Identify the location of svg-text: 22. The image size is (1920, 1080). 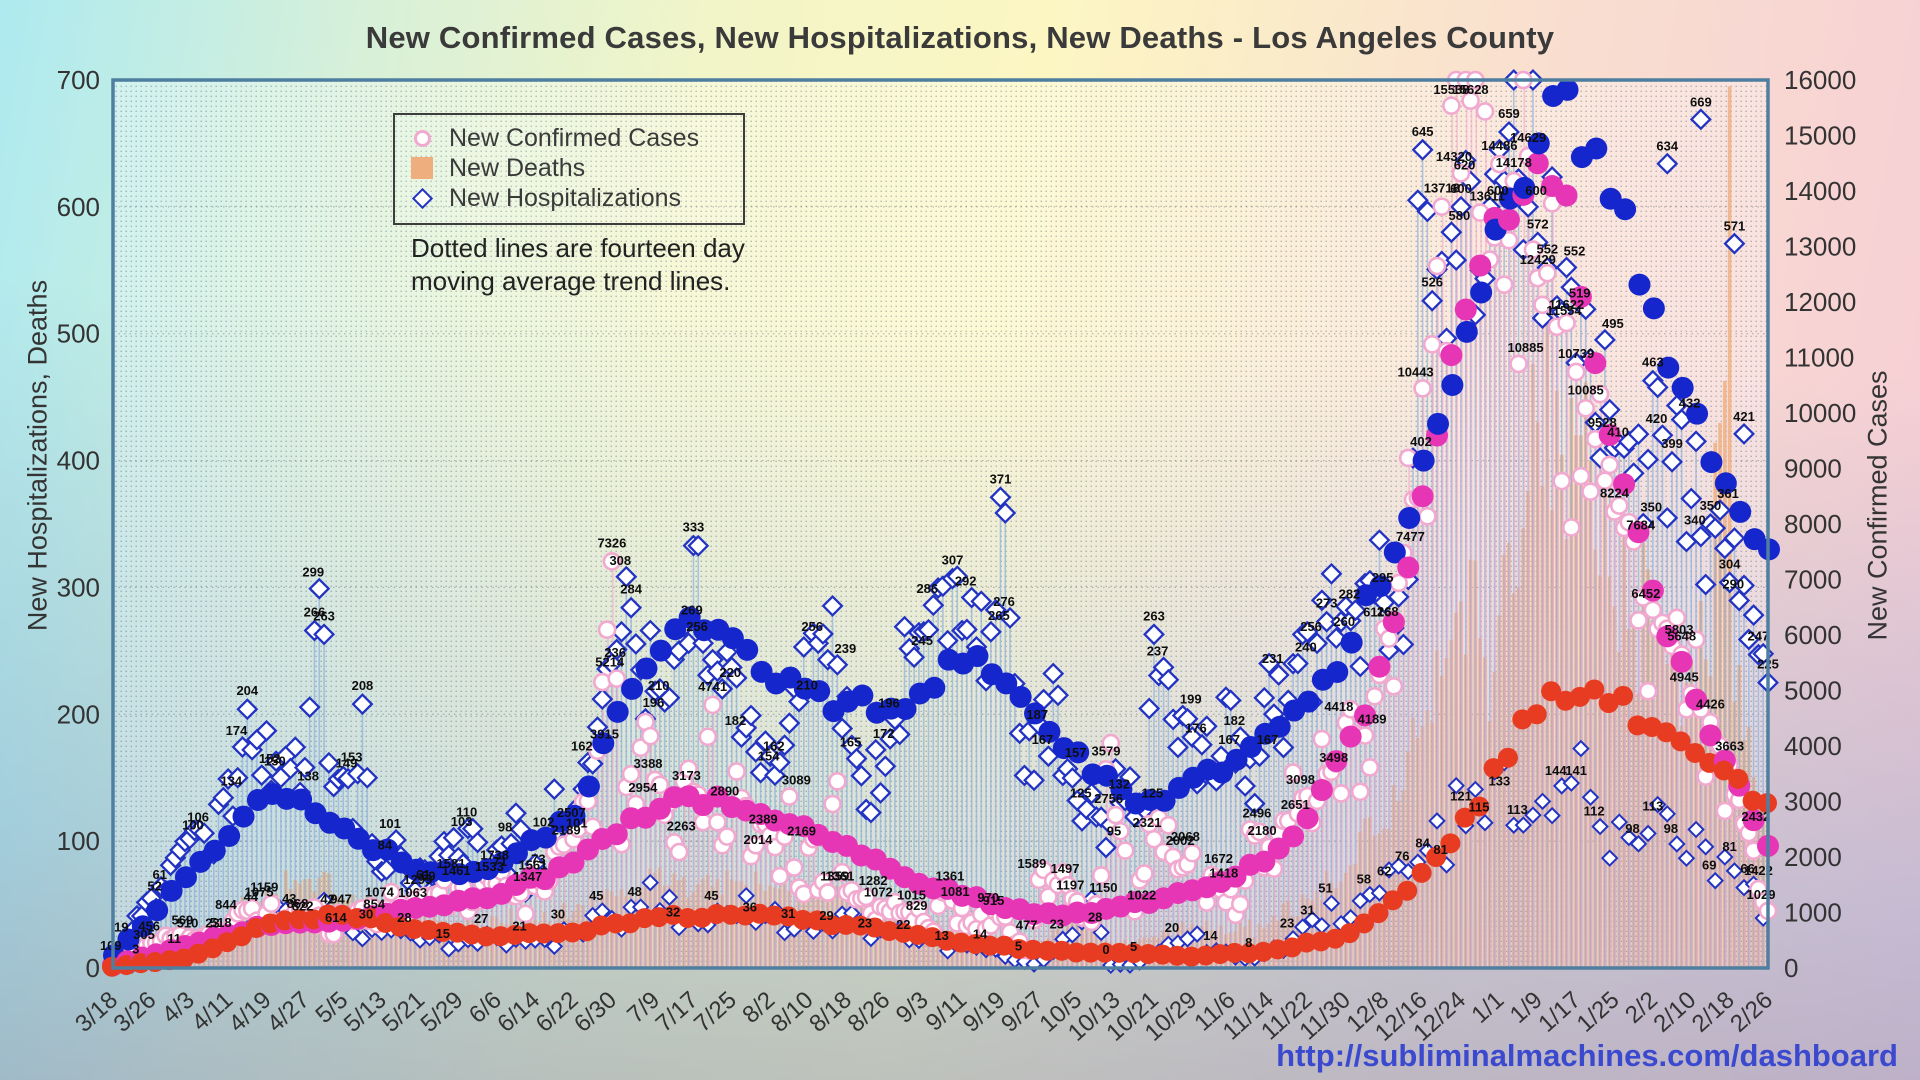
(903, 924).